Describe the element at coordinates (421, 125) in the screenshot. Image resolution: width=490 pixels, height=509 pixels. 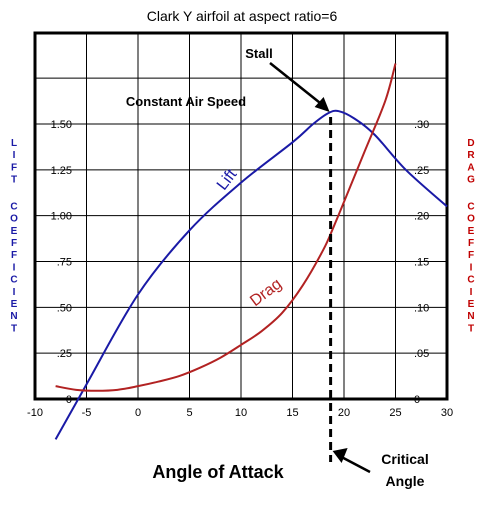
I see `y-tick-label-right: .30` at that location.